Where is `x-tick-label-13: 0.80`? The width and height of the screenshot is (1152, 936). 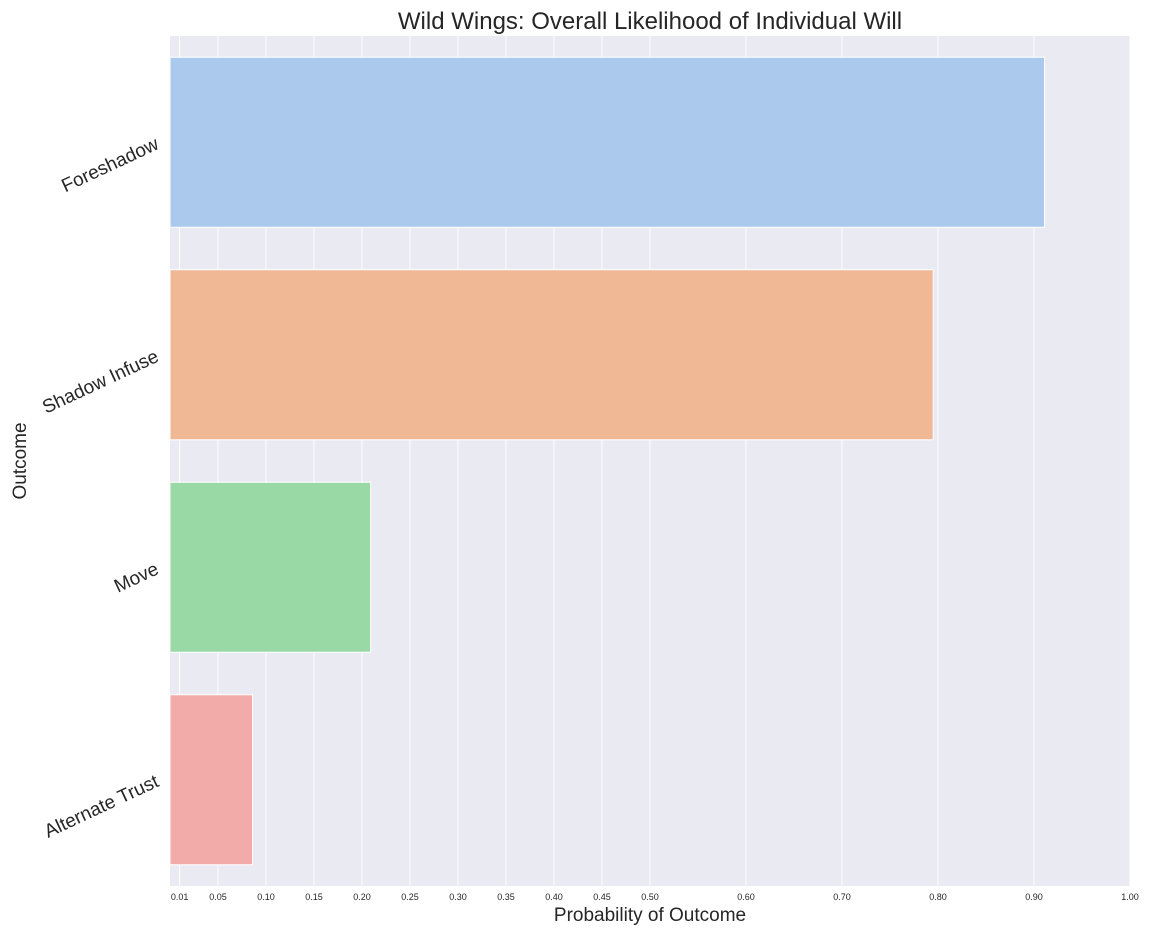 x-tick-label-13: 0.80 is located at coordinates (938, 897).